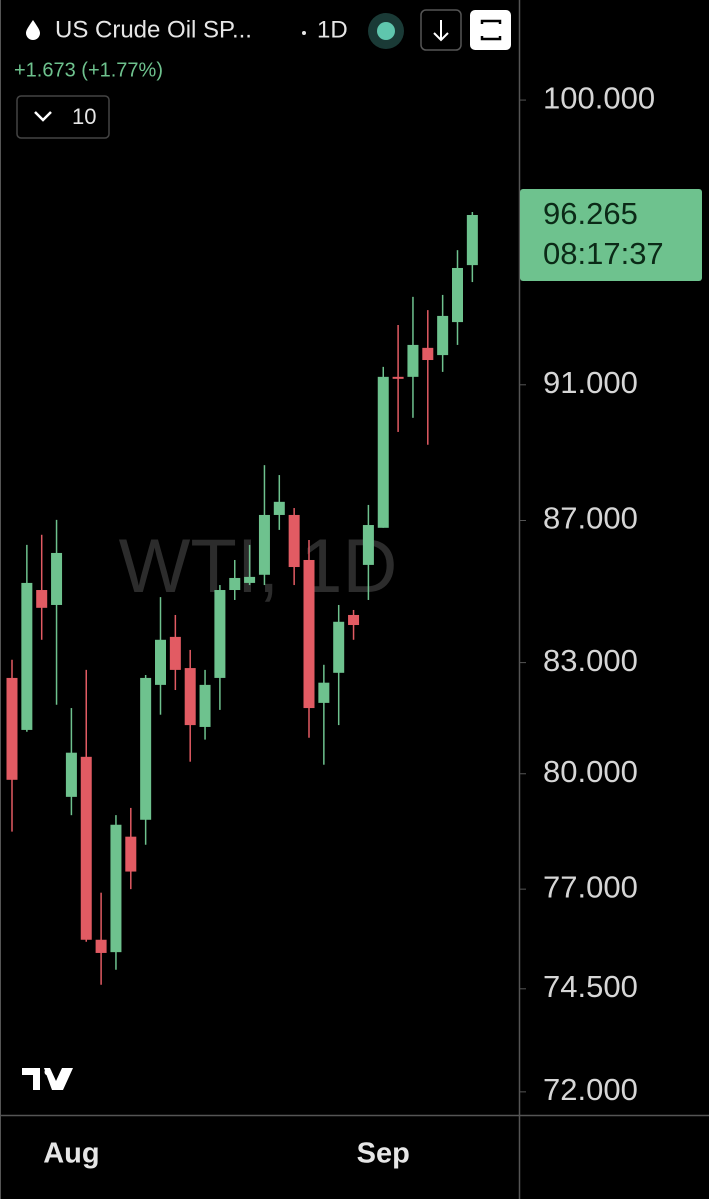 This screenshot has height=1199, width=709. I want to click on chevron-icon, so click(43, 116).